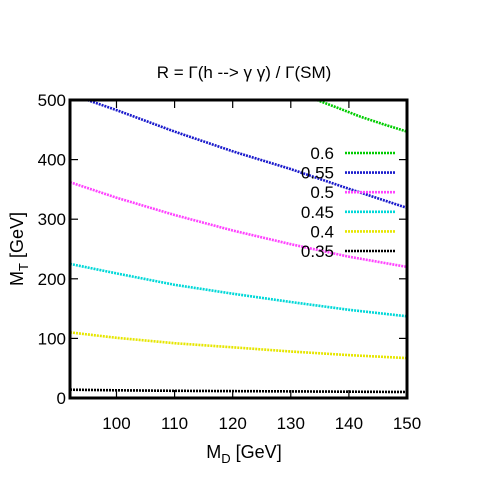  What do you see at coordinates (52, 279) in the screenshot?
I see `y-tick-label: 200` at bounding box center [52, 279].